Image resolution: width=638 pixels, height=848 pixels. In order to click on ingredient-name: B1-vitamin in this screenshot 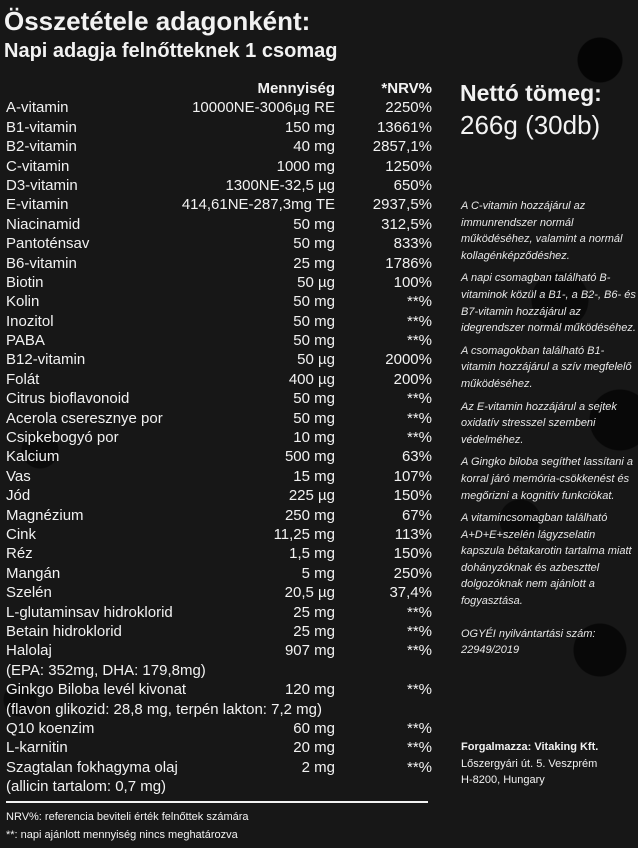, I will do `click(41, 127)`.